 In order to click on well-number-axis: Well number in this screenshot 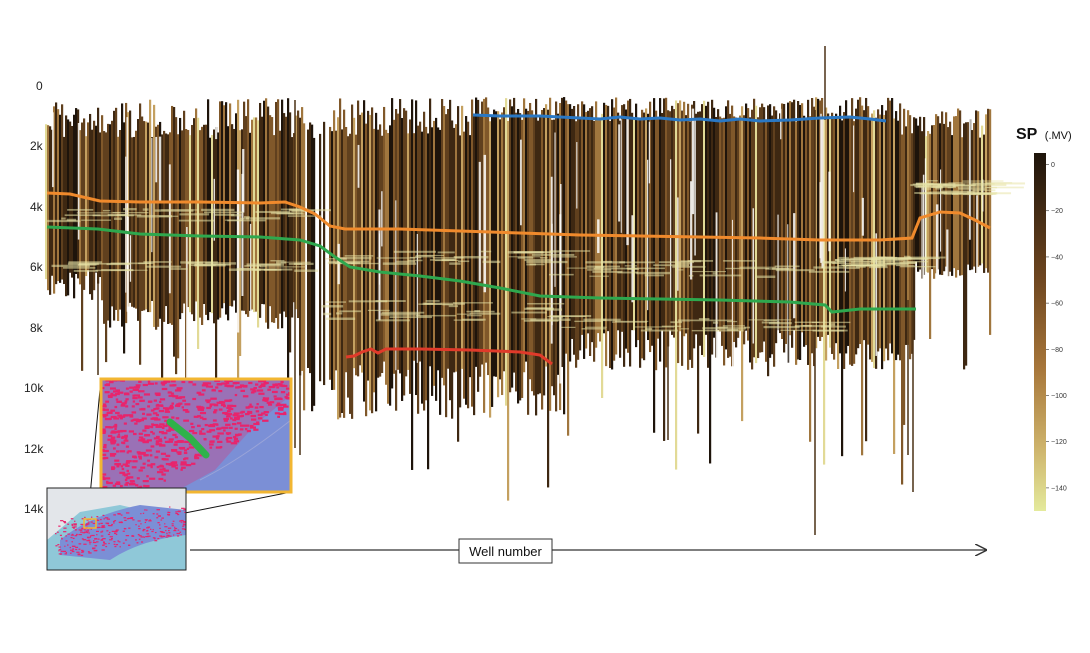, I will do `click(588, 551)`.